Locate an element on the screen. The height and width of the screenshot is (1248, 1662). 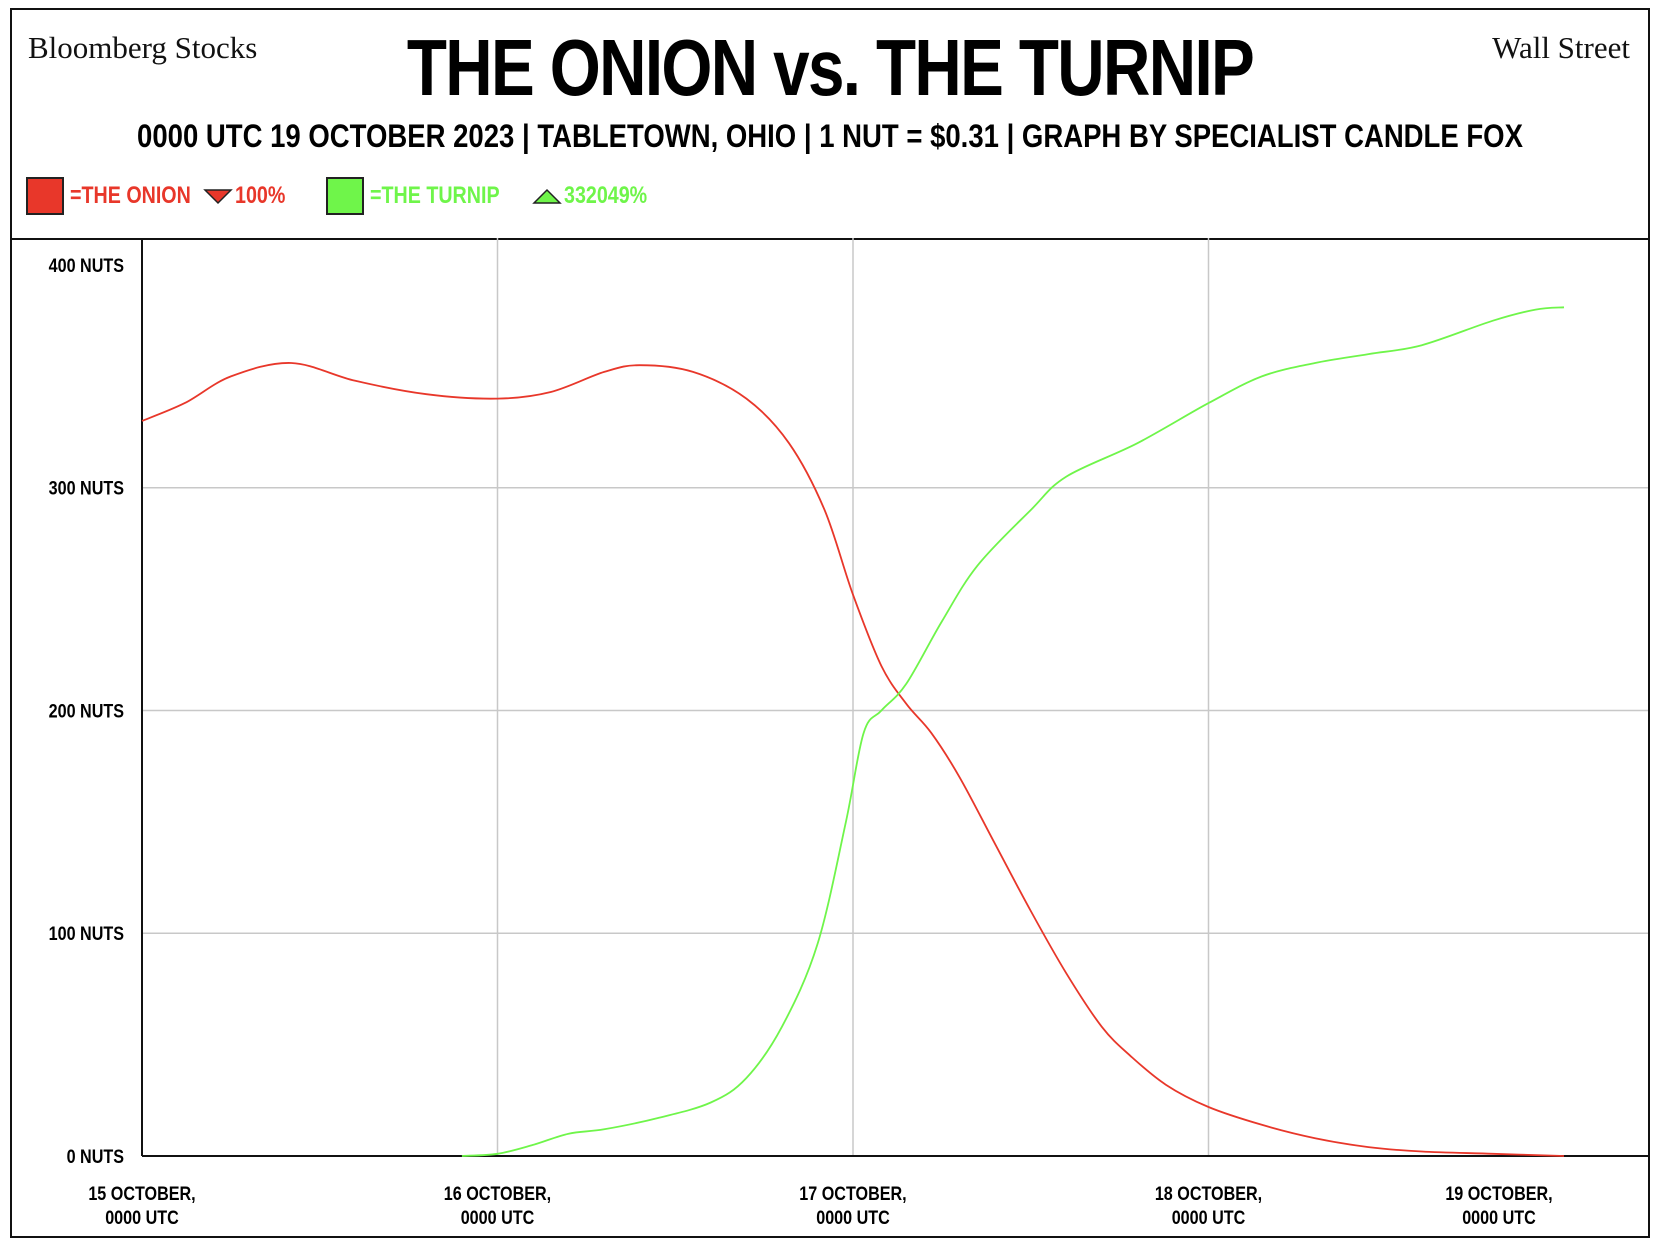
legend-swatch-onion is located at coordinates (45, 196).